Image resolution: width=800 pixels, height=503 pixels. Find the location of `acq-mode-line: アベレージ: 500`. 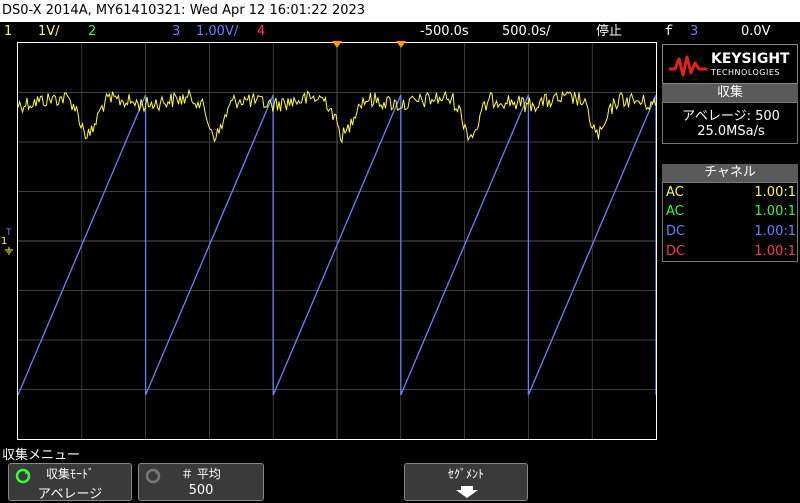

acq-mode-line: アベレージ: 500 is located at coordinates (731, 114).